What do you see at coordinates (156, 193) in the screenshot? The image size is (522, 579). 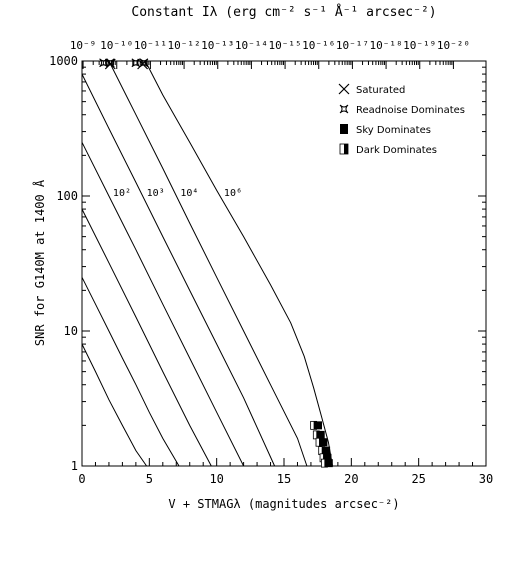 I see `curve-label: 10³` at bounding box center [156, 193].